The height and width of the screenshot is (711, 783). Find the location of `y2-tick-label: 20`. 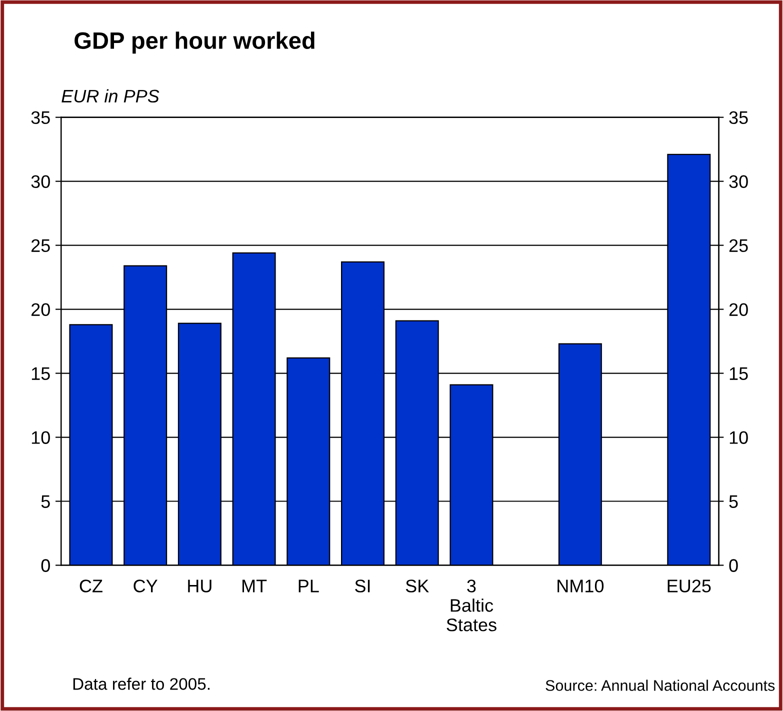

y2-tick-label: 20 is located at coordinates (738, 309).